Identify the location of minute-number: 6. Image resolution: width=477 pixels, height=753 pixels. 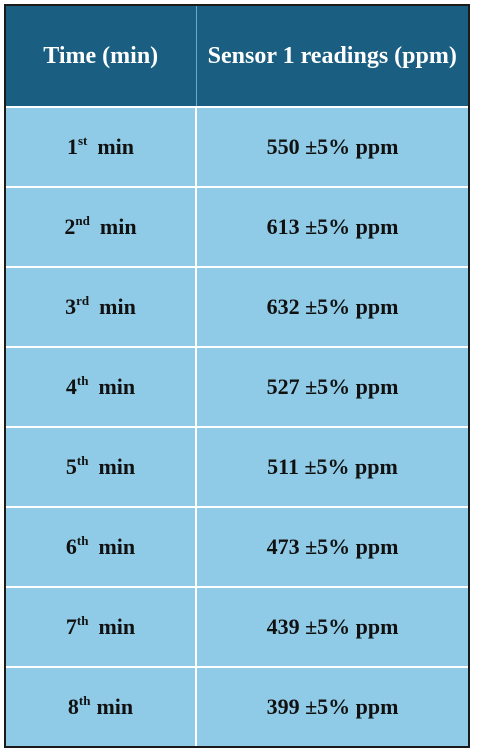
(71, 546).